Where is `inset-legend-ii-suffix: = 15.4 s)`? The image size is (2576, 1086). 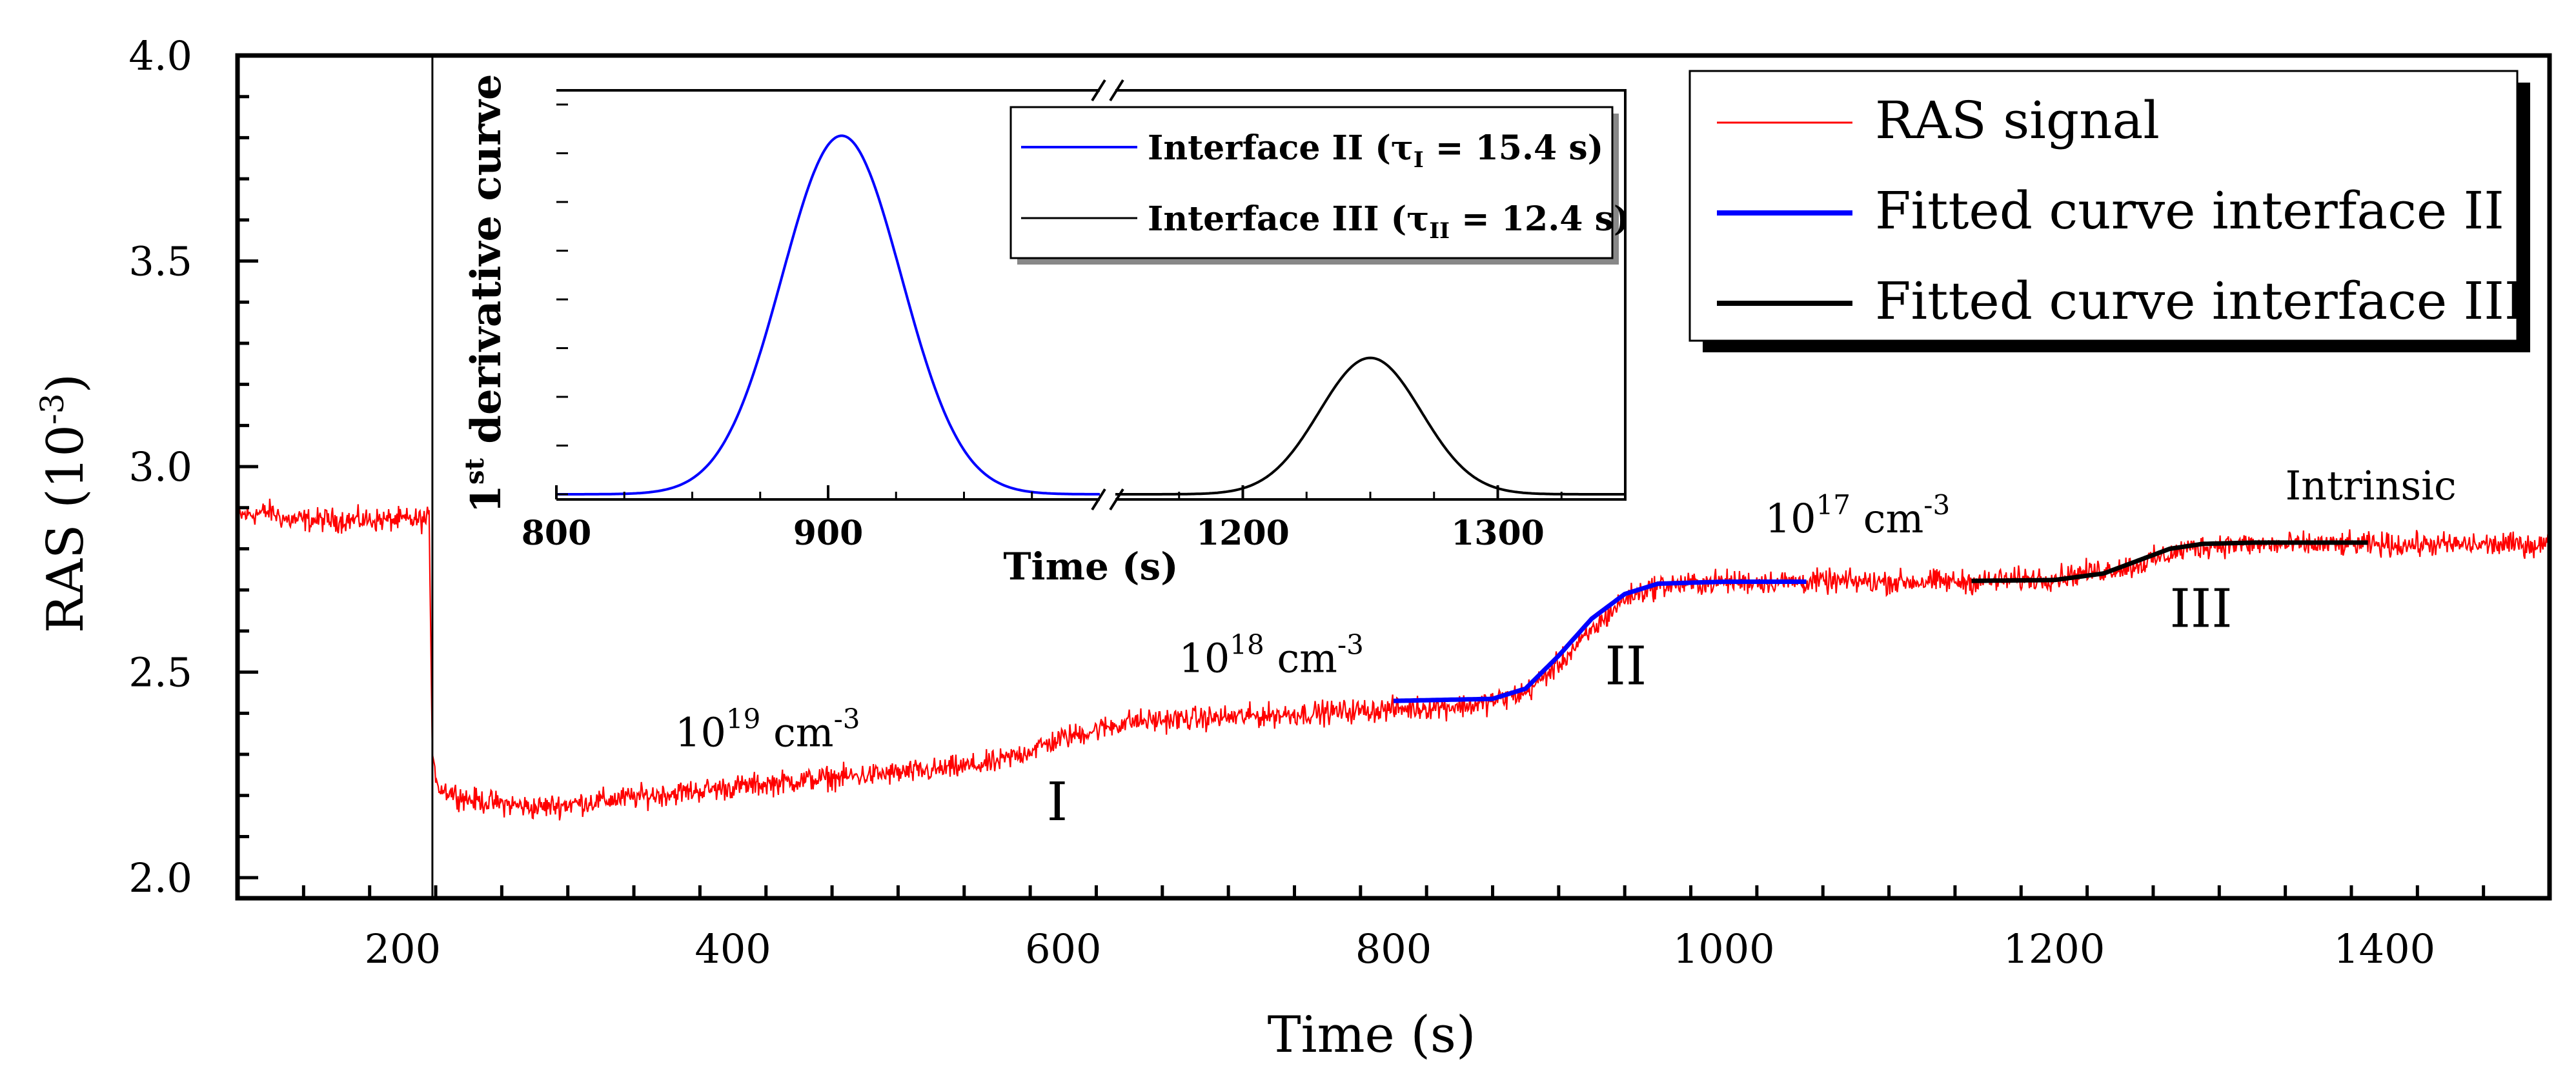 inset-legend-ii-suffix: = 15.4 s) is located at coordinates (1513, 148).